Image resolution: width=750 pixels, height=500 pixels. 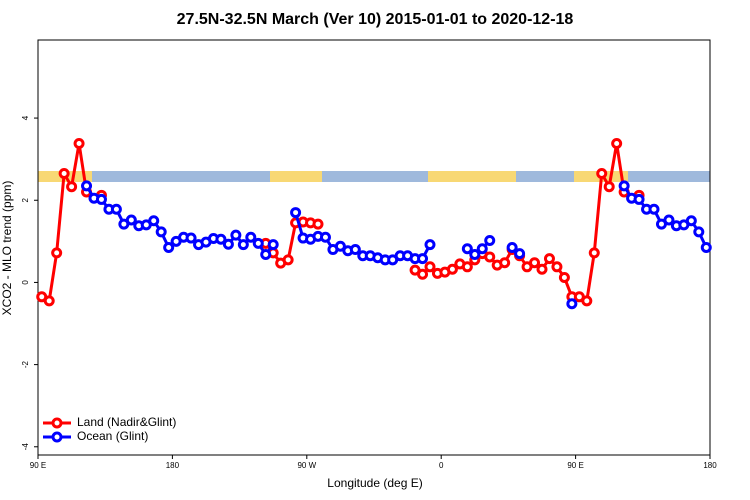 What do you see at coordinates (25, 117) in the screenshot?
I see `y-tick-label: 4` at bounding box center [25, 117].